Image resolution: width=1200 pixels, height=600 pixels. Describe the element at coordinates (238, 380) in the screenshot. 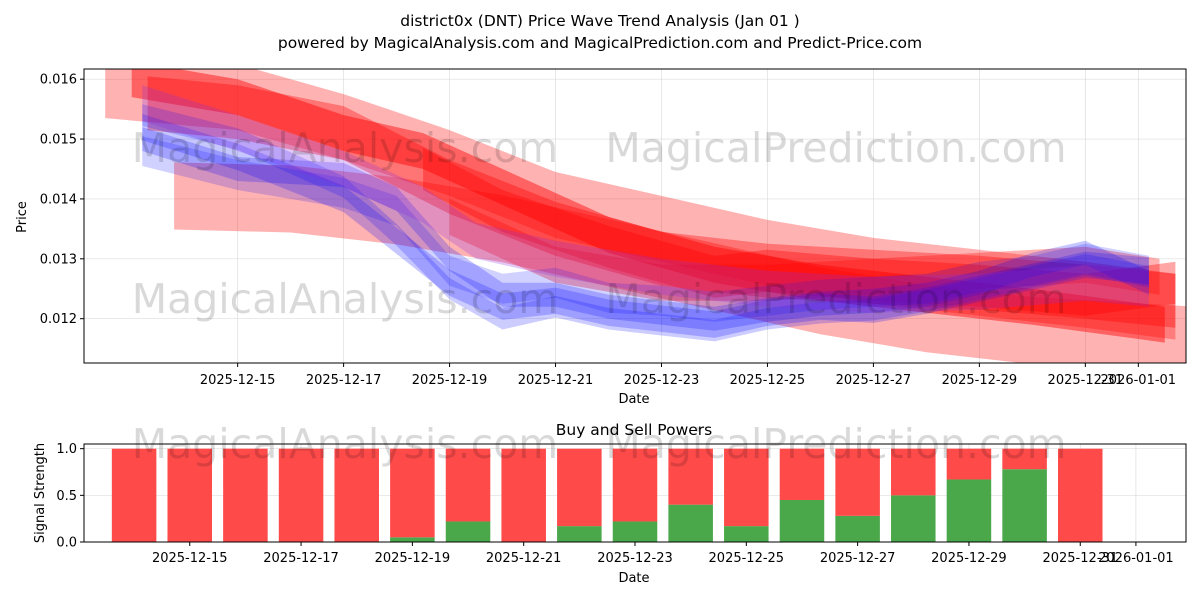

I see `price-x-tick-label: 2025-12-15` at that location.